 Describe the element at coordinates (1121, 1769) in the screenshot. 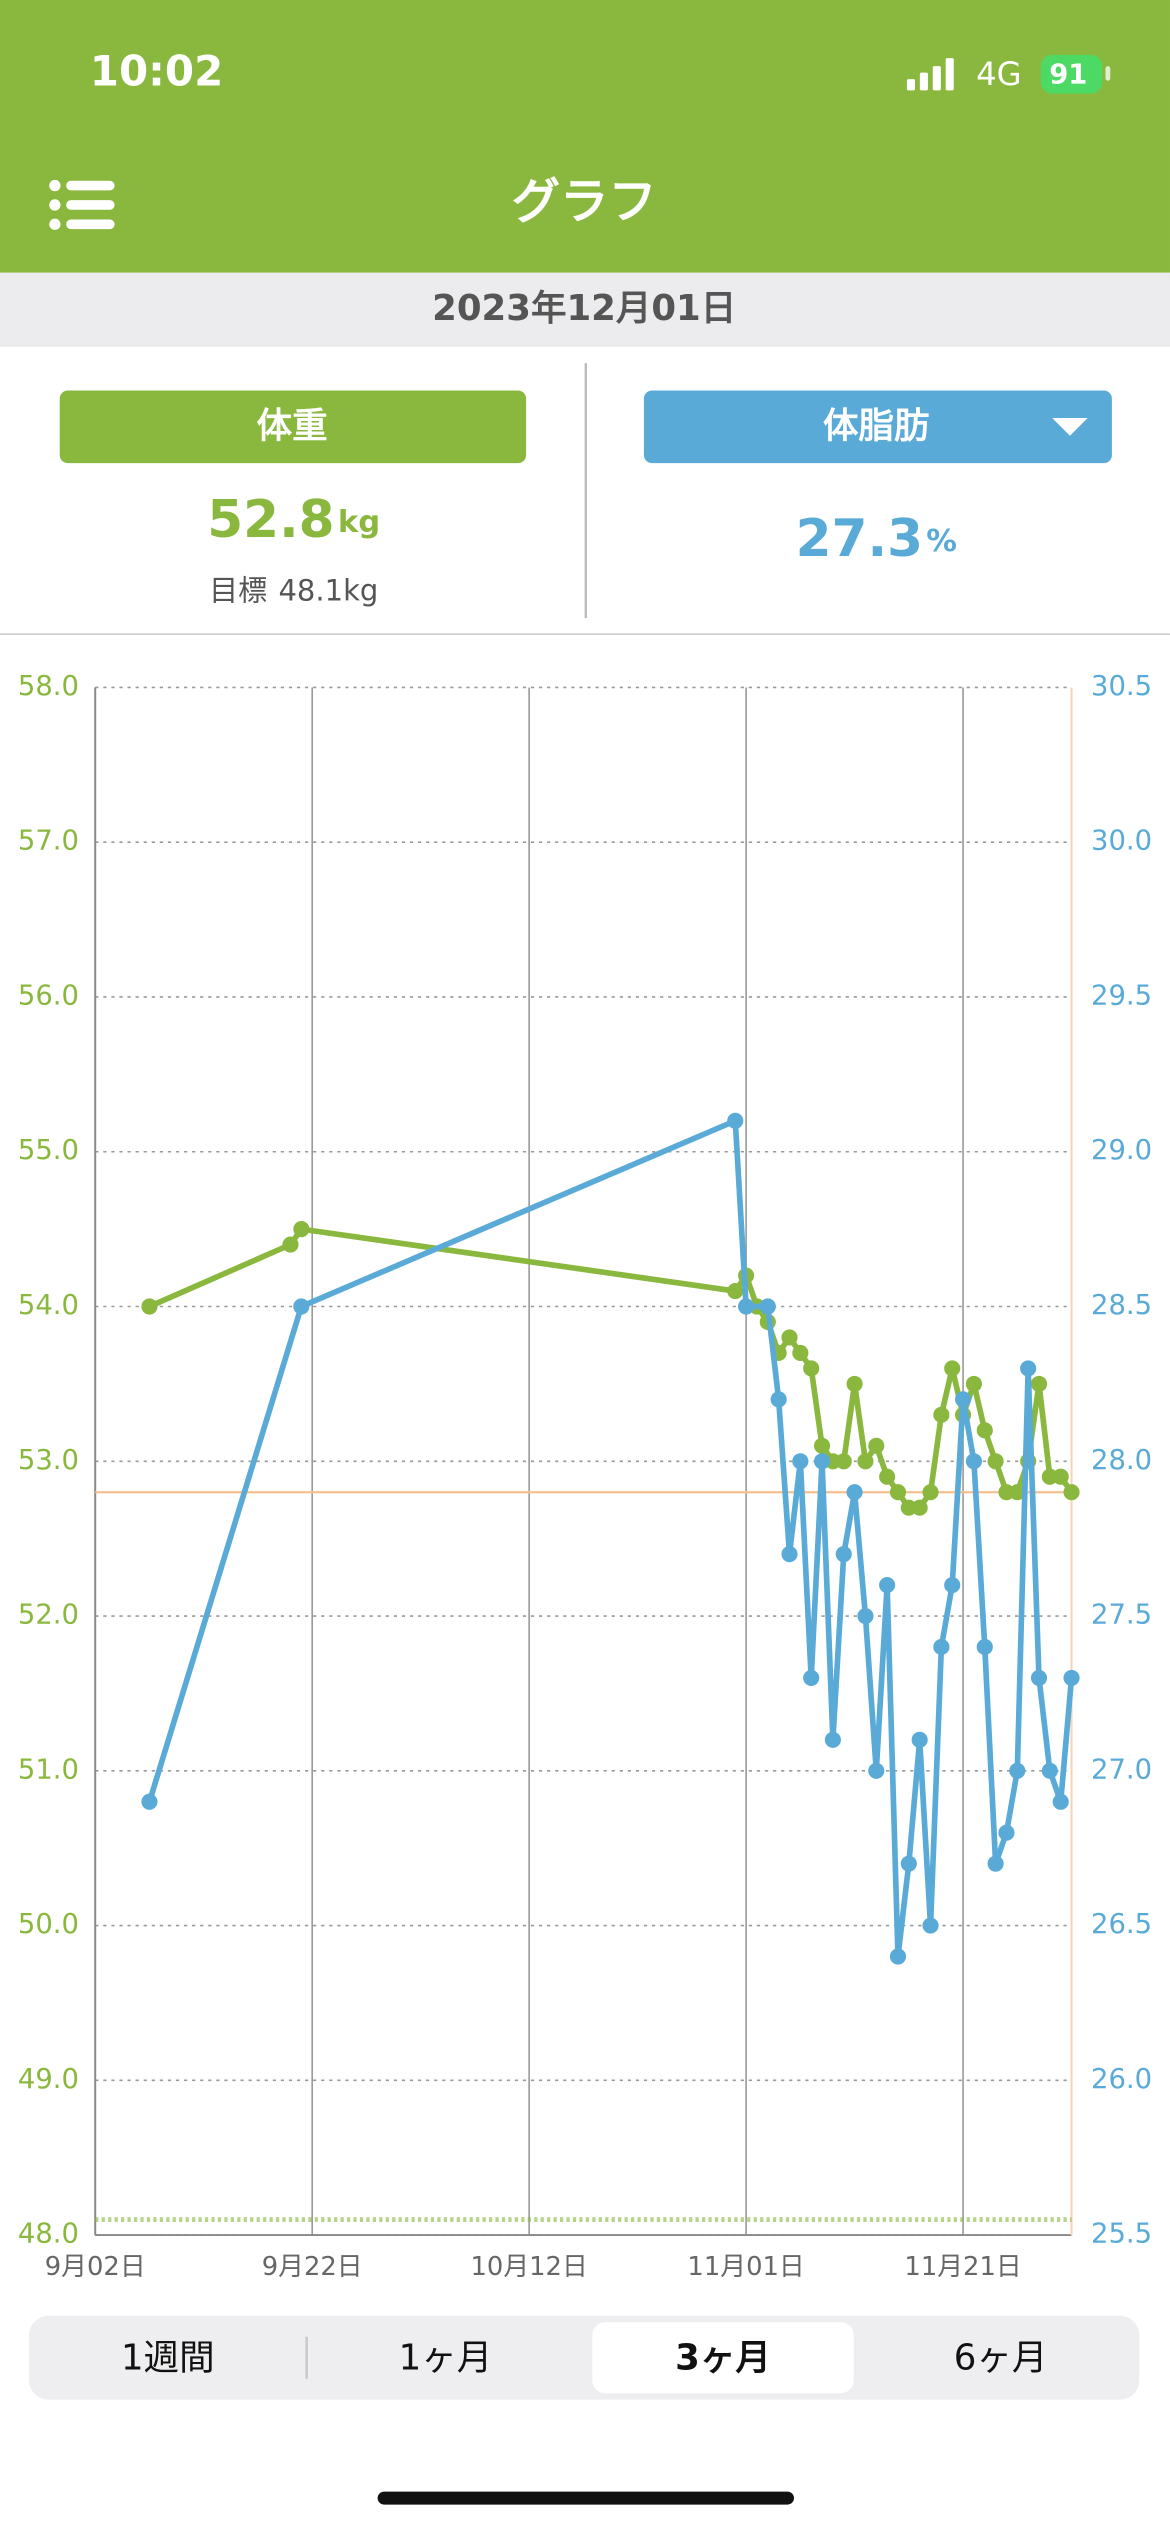

I see `y2-tick-label: 27.0` at that location.